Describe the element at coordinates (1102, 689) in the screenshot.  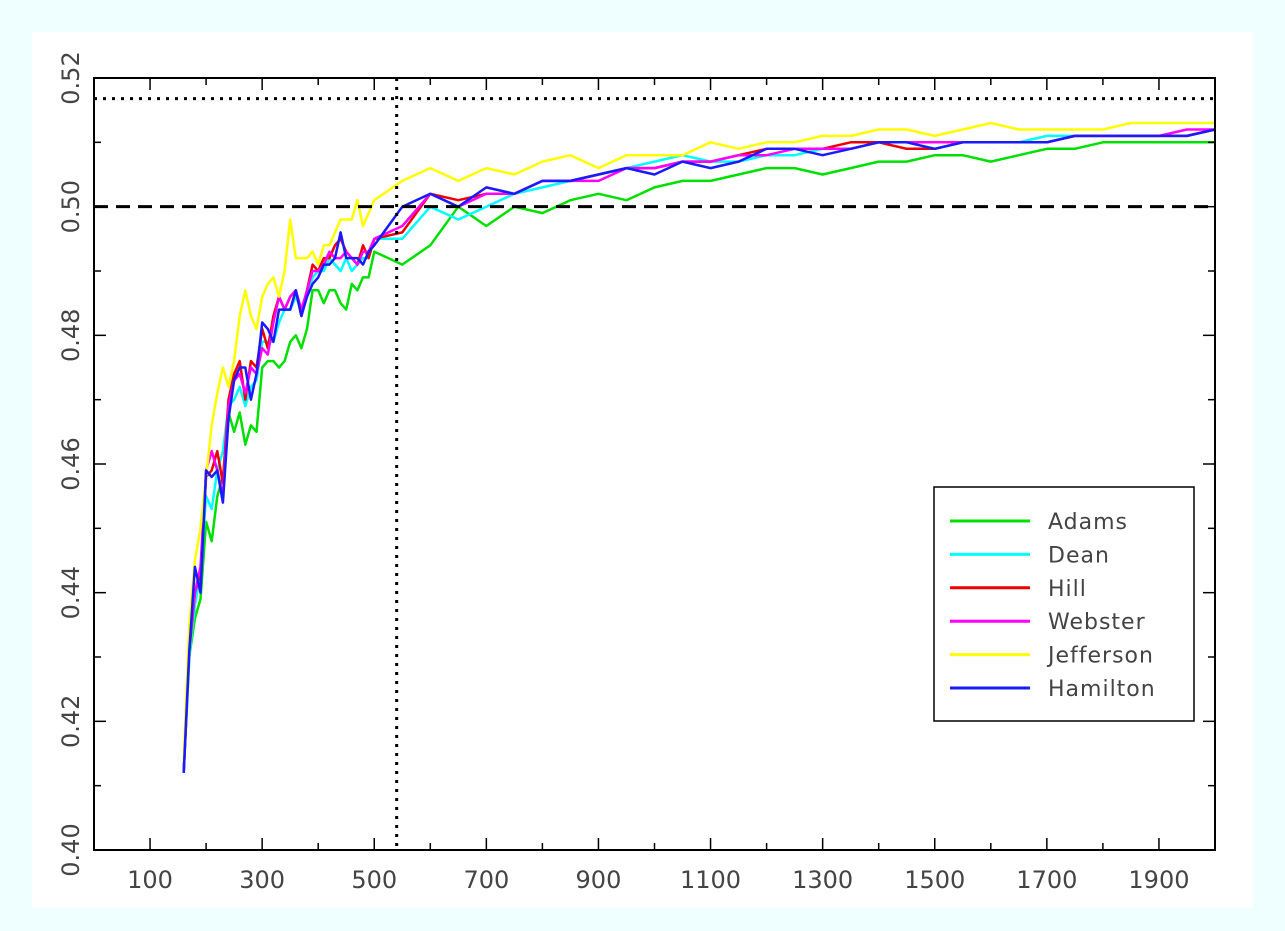
I see `legend-label-hamilton: Hamilton` at that location.